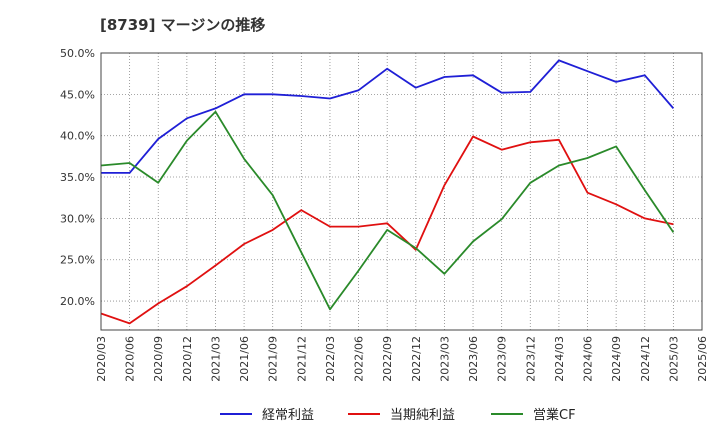 The width and height of the screenshot is (720, 440). I want to click on x-tick-label: 2020/06, so click(130, 359).